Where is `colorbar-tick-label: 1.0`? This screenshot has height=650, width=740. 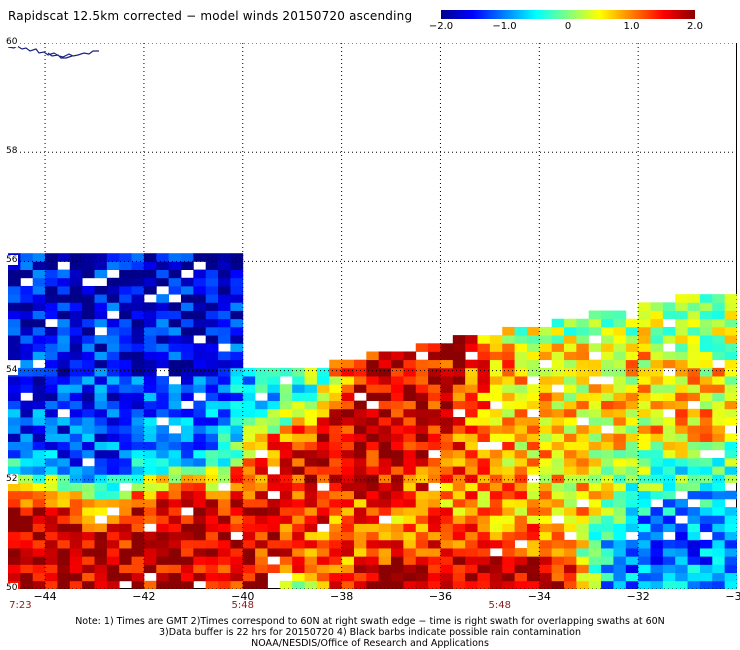 colorbar-tick-label: 1.0 is located at coordinates (631, 26).